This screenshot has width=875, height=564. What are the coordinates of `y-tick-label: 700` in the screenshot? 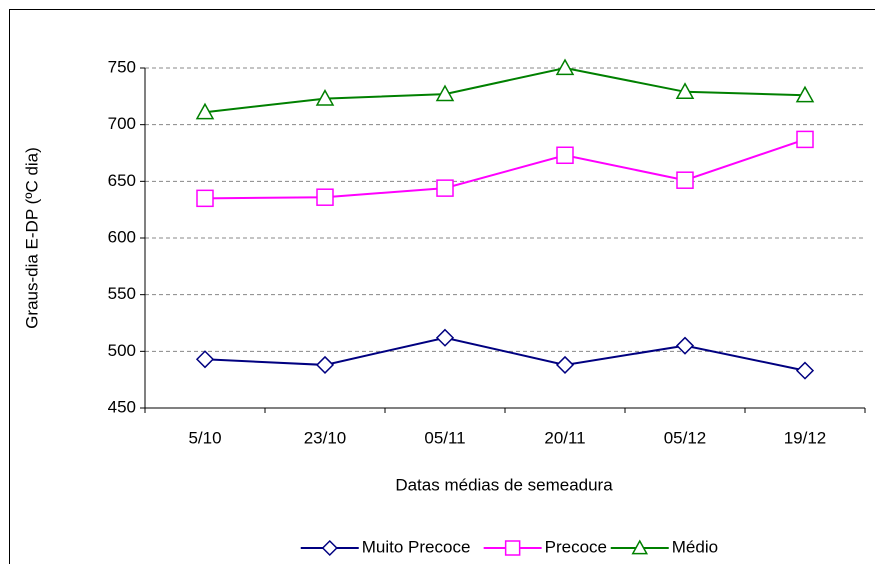 It's located at (122, 123).